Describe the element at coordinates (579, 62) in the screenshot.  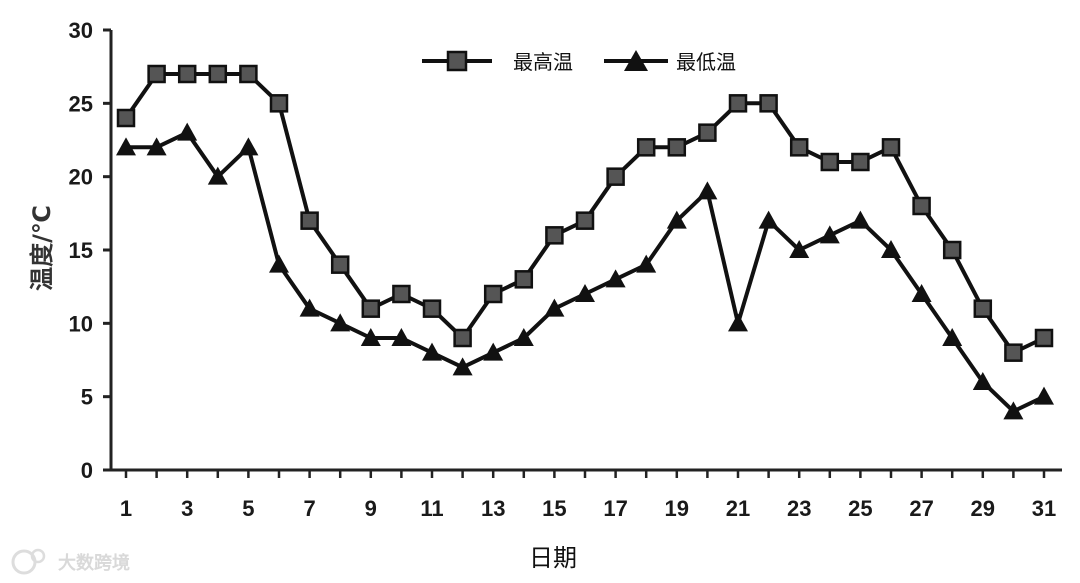
I see `legend: 最高温 最低温` at that location.